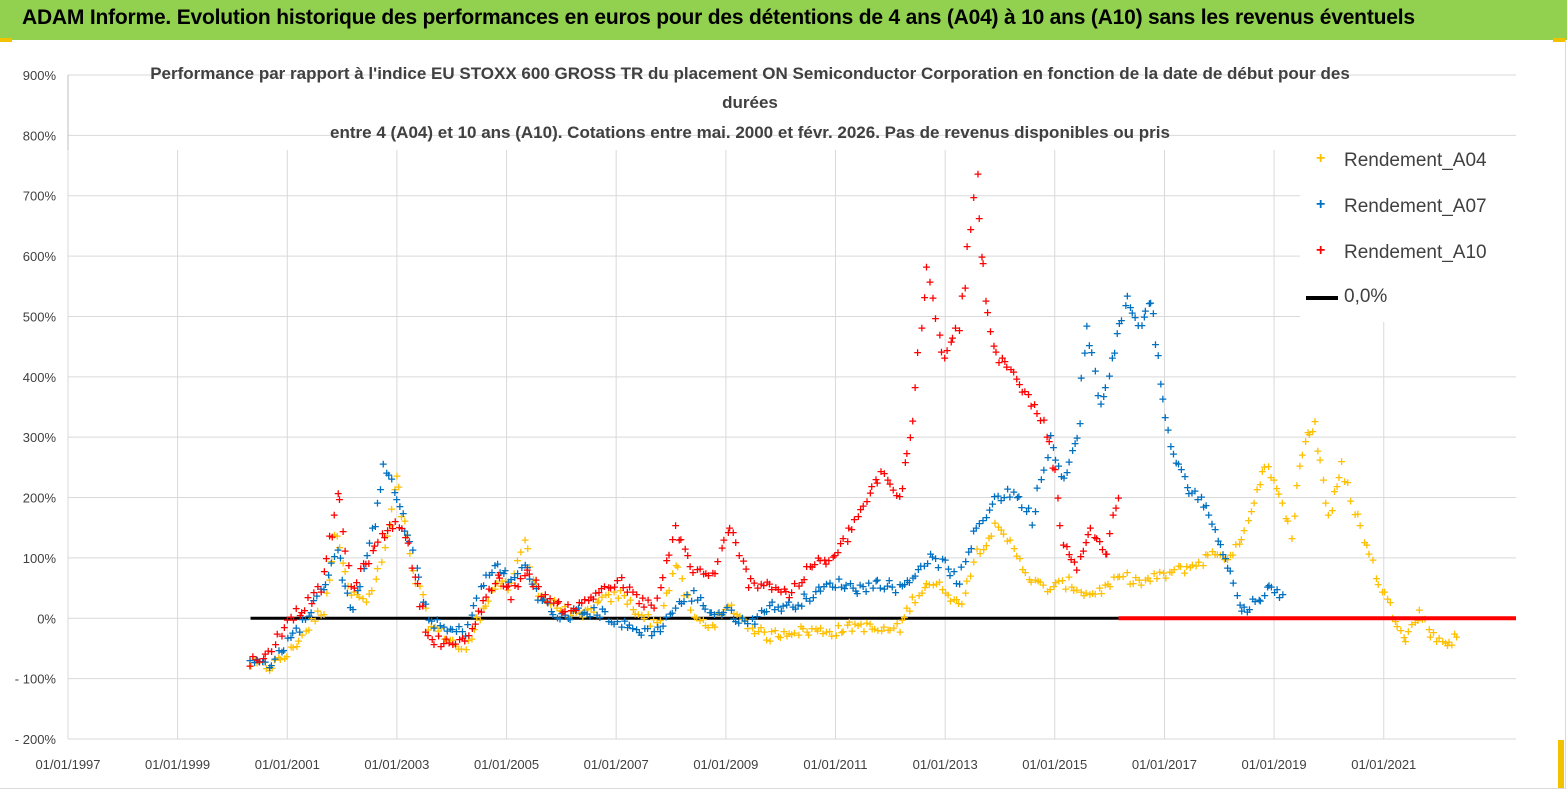 Image resolution: width=1567 pixels, height=790 pixels. What do you see at coordinates (1410, 297) in the screenshot?
I see `legend-item-zero: 0,0%` at bounding box center [1410, 297].